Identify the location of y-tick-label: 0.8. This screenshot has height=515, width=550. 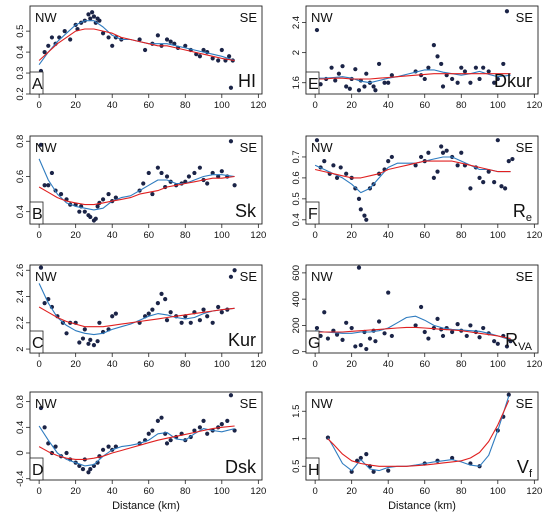
(20, 141).